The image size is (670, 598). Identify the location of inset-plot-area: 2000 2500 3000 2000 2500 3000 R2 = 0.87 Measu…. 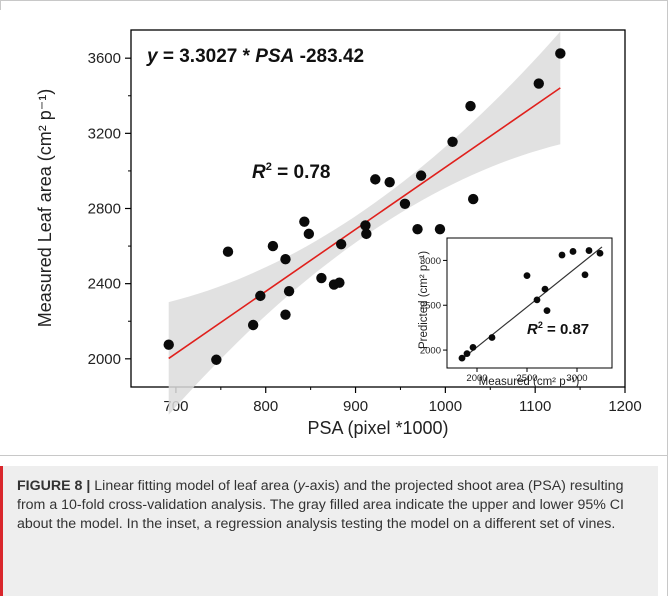
(515, 312).